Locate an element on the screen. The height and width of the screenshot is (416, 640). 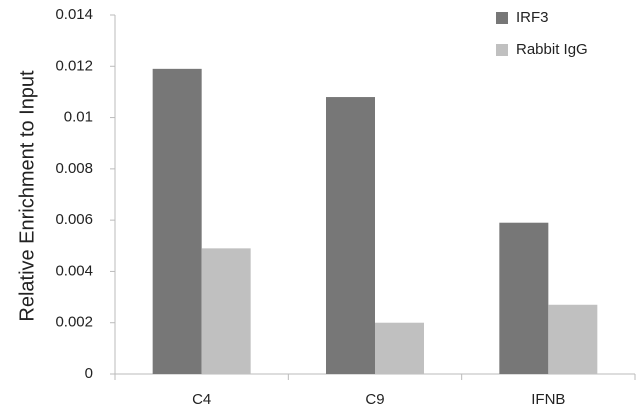
y-axis-label: Relative Enrichment to Input is located at coordinates (27, 196).